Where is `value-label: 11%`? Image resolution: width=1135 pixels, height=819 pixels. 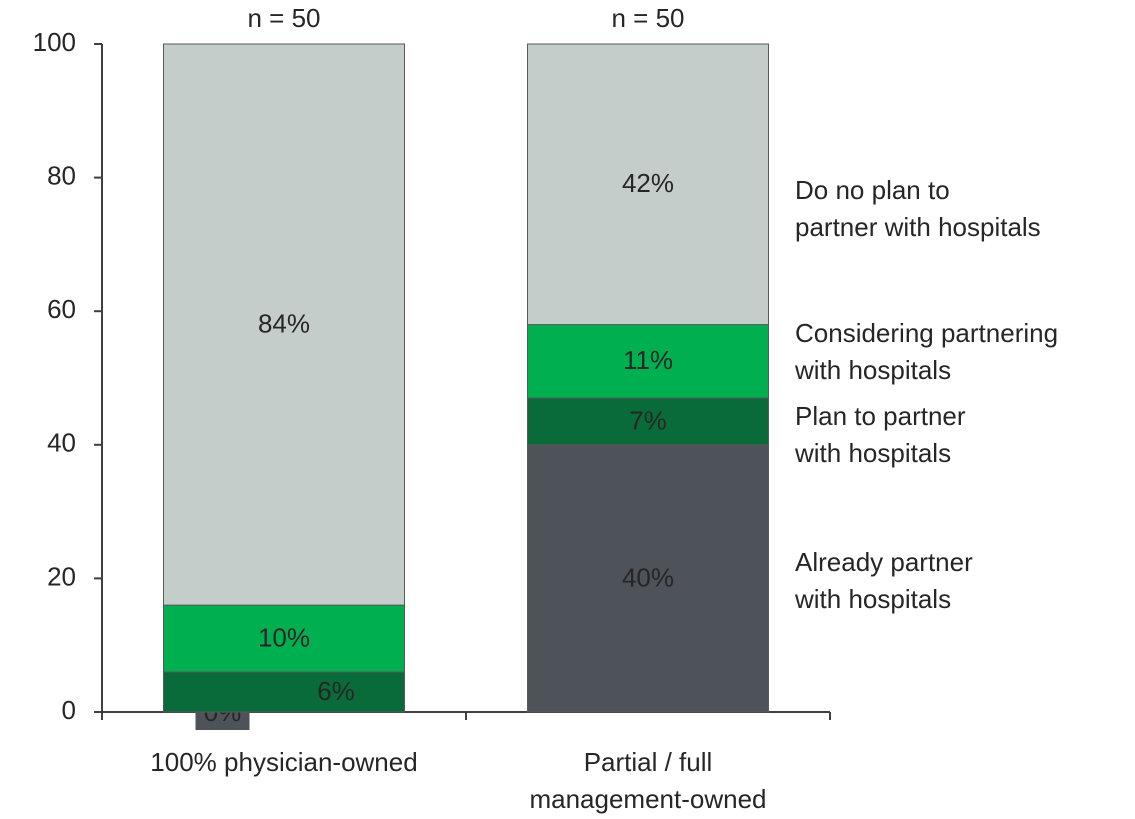 value-label: 11% is located at coordinates (648, 360).